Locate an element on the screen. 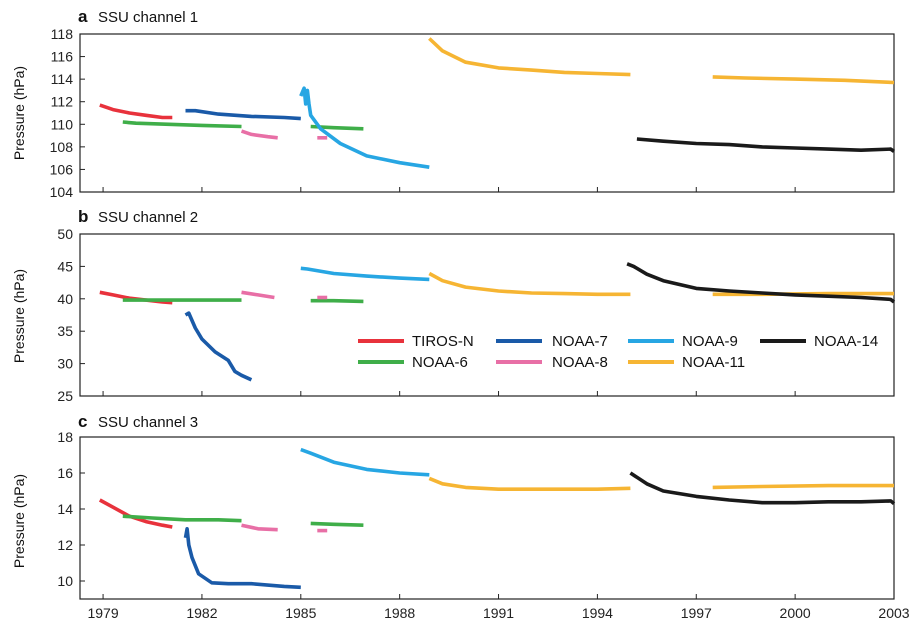 The width and height of the screenshot is (916, 626). panel-a-xticks is located at coordinates (498, 189).